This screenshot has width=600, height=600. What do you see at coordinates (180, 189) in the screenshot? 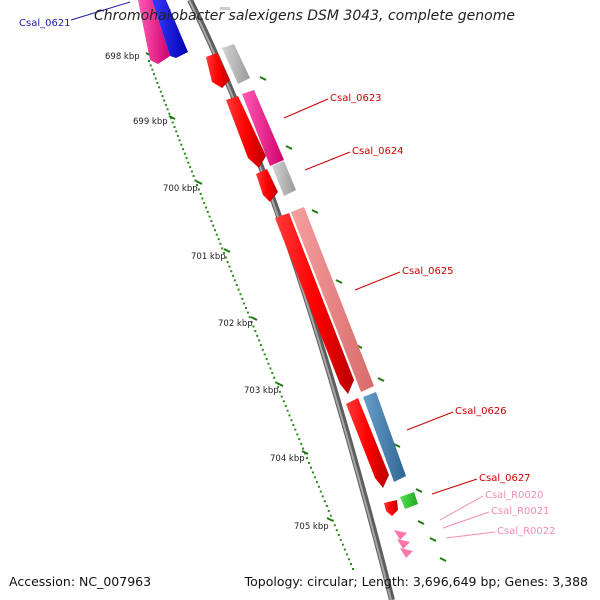
I see `tick-label-700: 700 kbp` at bounding box center [180, 189].